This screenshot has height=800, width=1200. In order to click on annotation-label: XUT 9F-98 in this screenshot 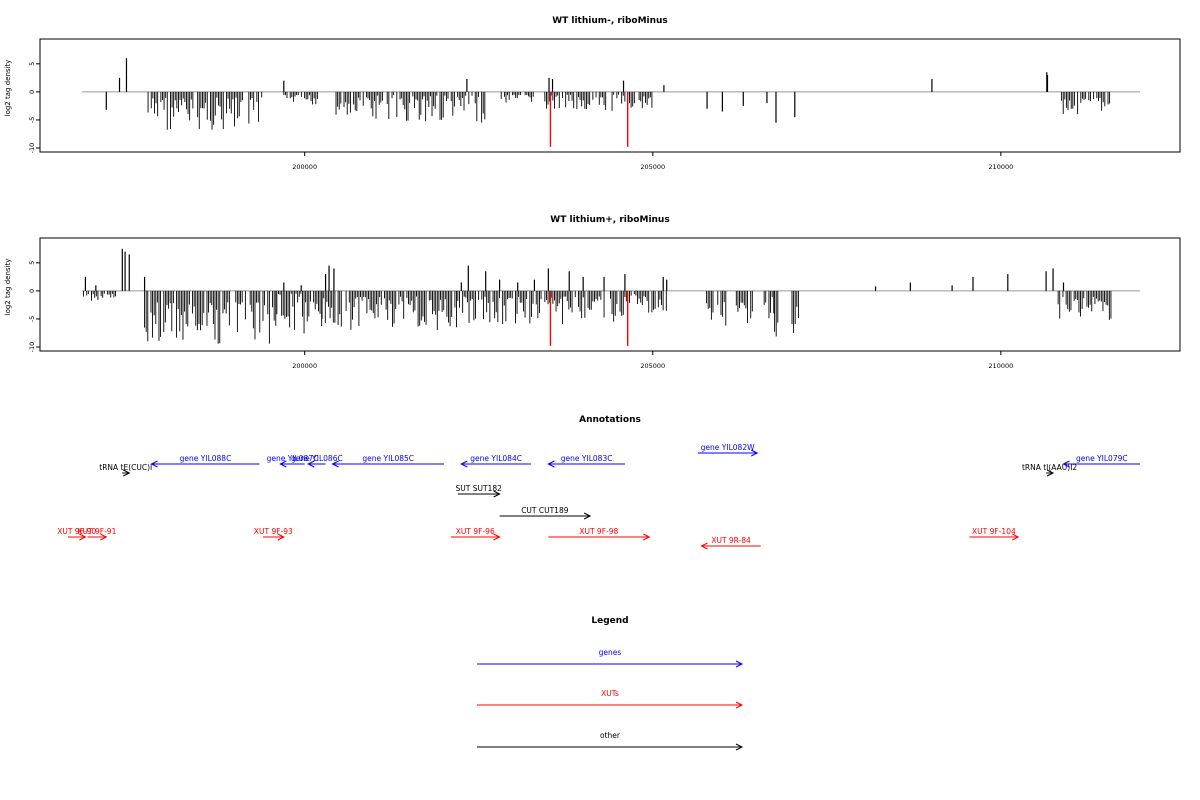, I will do `click(598, 531)`.